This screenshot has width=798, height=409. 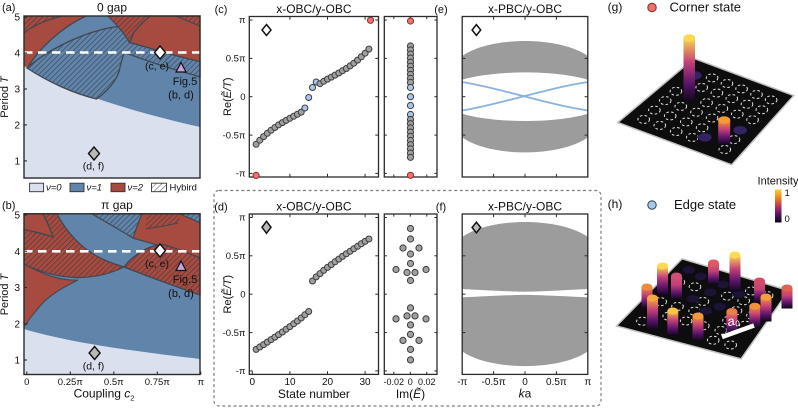 What do you see at coordinates (157, 382) in the screenshot?
I see `svg-text: 0.75π` at bounding box center [157, 382].